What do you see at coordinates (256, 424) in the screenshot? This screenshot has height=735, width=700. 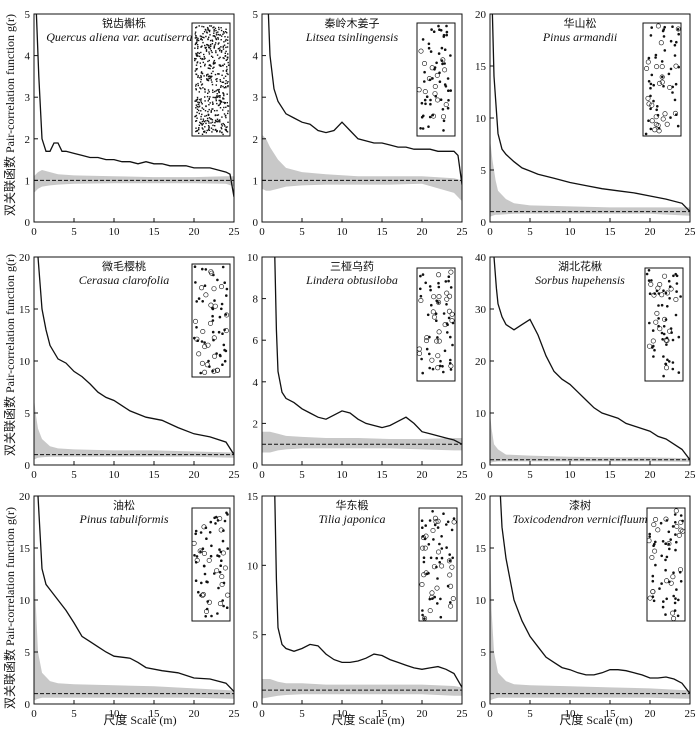 I see `y-tick-label: 2` at bounding box center [256, 424].